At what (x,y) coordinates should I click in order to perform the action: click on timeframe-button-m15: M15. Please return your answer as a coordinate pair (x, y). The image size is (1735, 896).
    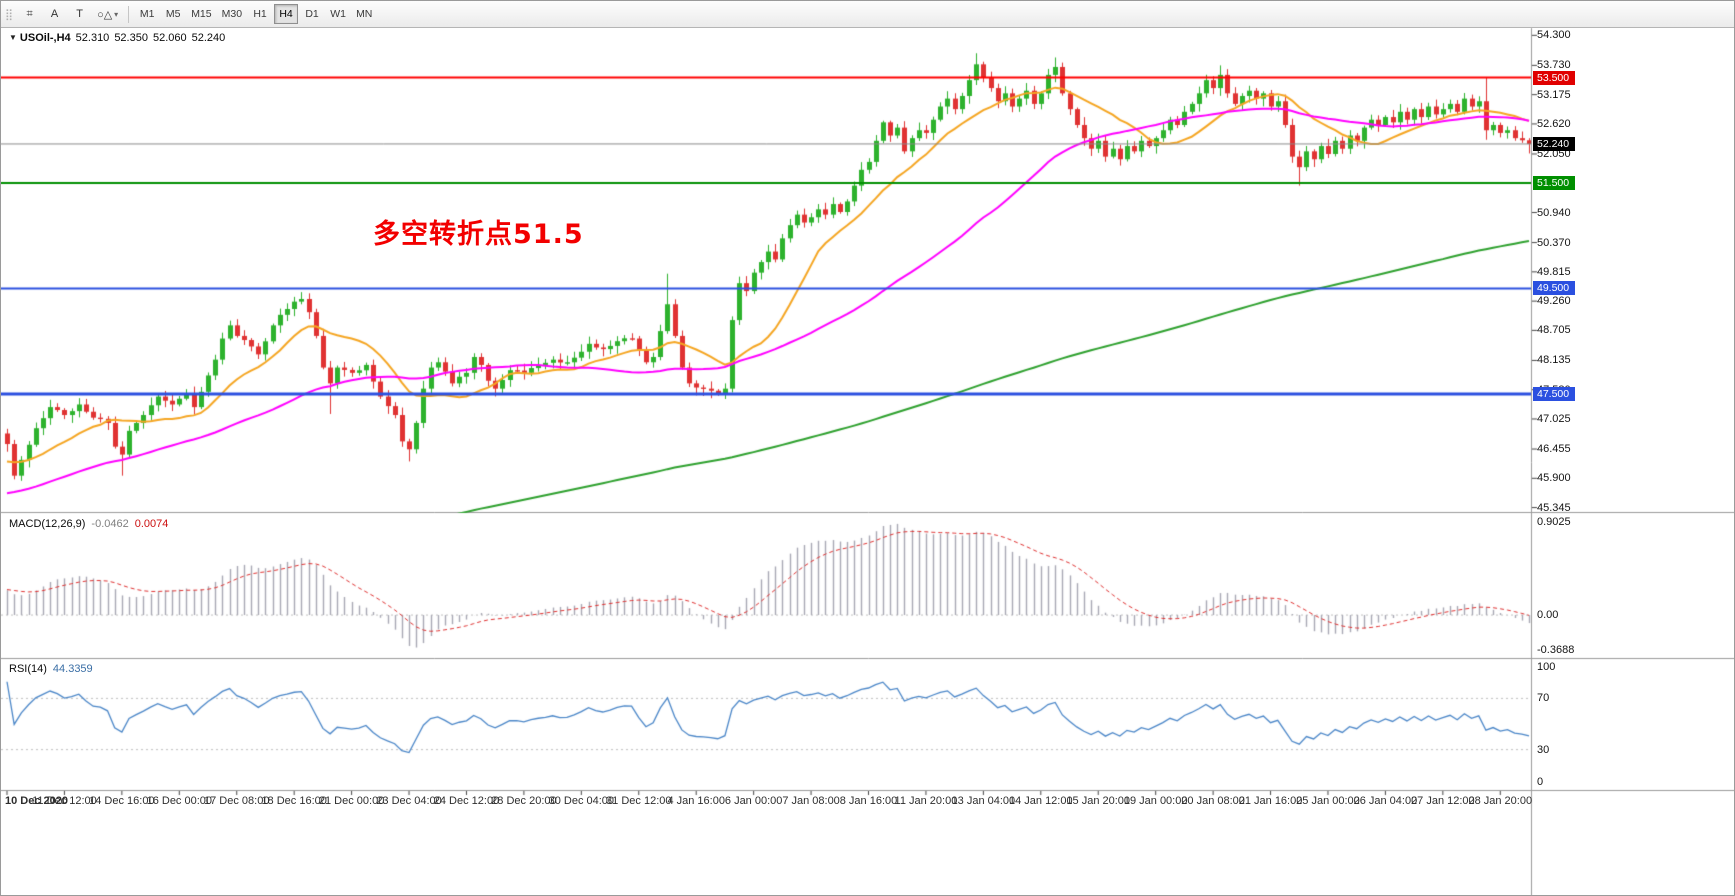
    Looking at the image, I should click on (201, 14).